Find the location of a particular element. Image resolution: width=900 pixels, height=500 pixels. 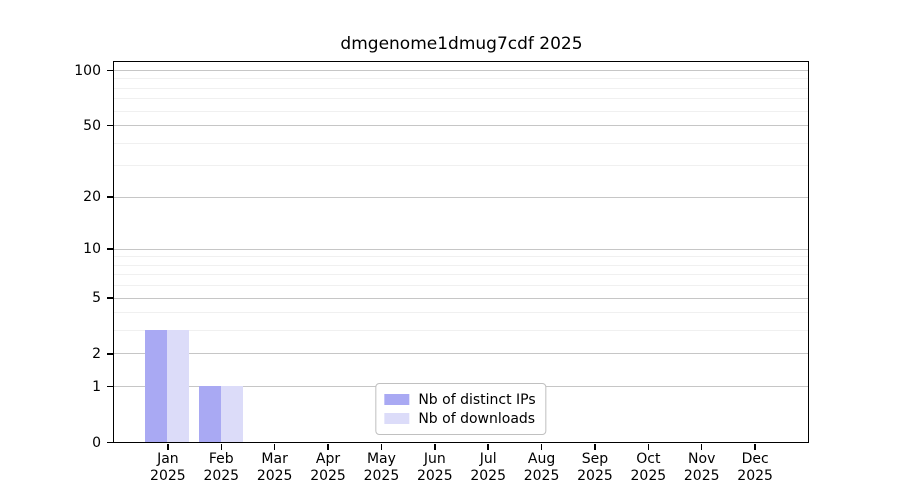

legend-label-distinct-ips: Nb of distinct IPs is located at coordinates (477, 399).